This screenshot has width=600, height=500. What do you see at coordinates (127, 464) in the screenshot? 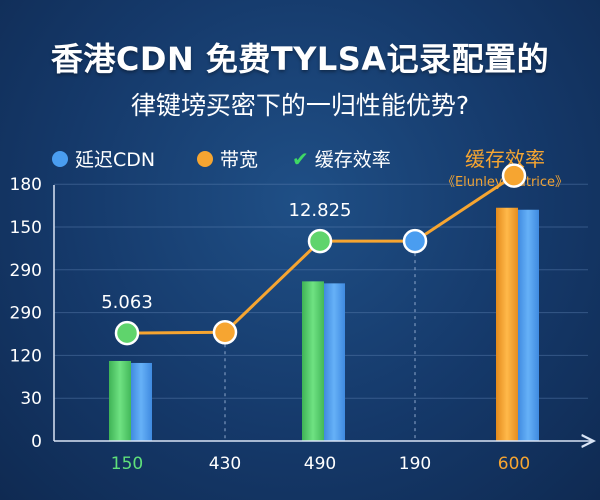
I see `x-tick-label: 150` at bounding box center [127, 464].